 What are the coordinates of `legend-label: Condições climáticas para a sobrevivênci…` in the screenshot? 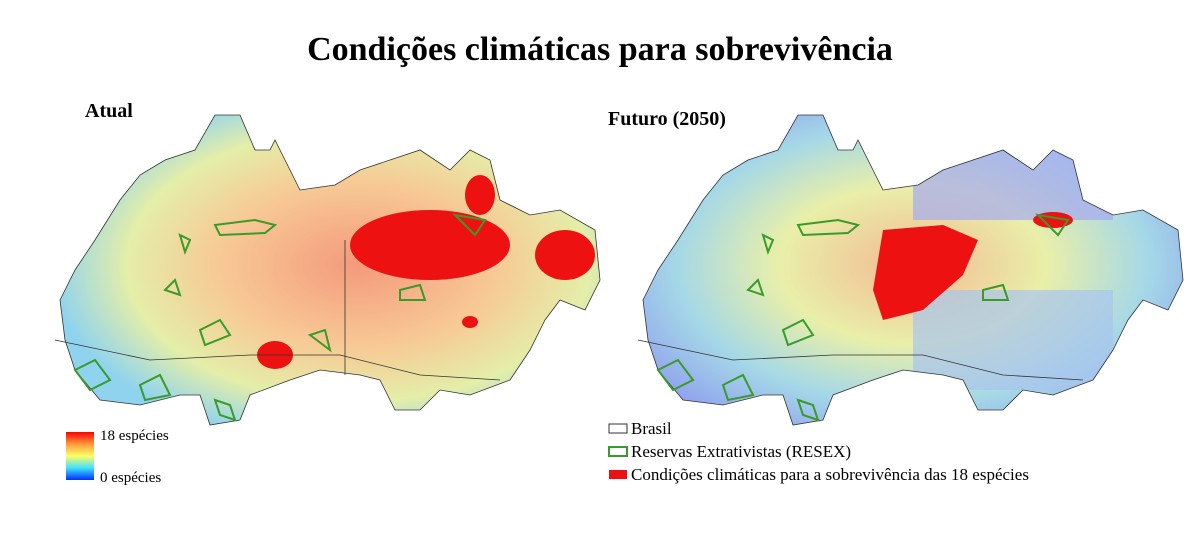 It's located at (830, 474).